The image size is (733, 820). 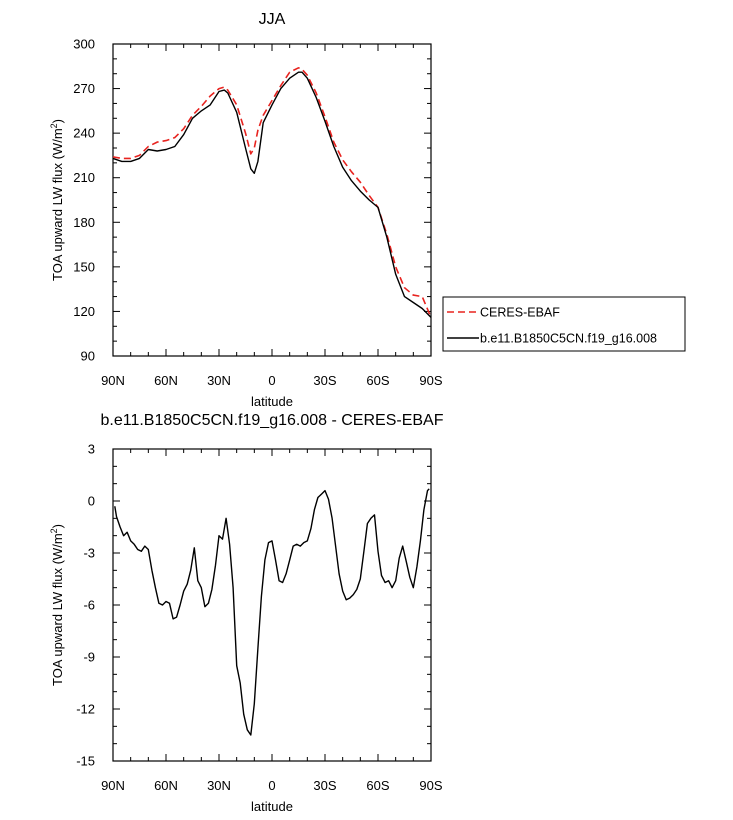 I want to click on y-tick-label: 210, so click(x=84, y=177).